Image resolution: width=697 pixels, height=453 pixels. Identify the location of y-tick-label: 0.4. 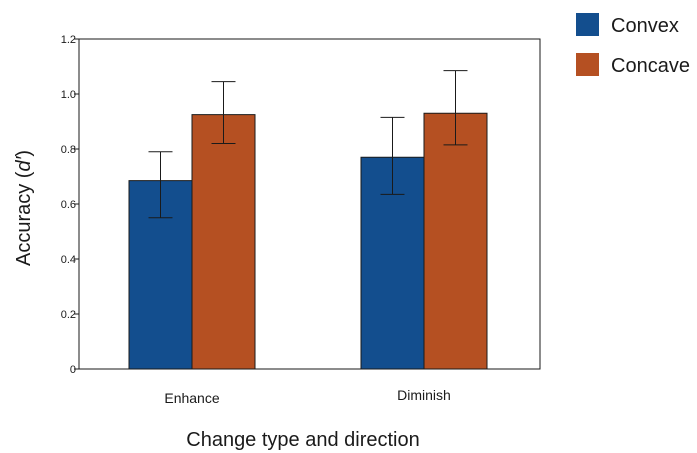
(68, 260).